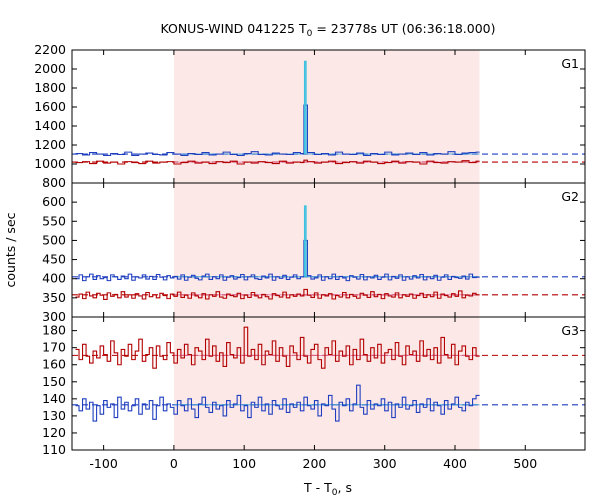 Image resolution: width=600 pixels, height=504 pixels. What do you see at coordinates (570, 63) in the screenshot?
I see `panel-label: G1` at bounding box center [570, 63].